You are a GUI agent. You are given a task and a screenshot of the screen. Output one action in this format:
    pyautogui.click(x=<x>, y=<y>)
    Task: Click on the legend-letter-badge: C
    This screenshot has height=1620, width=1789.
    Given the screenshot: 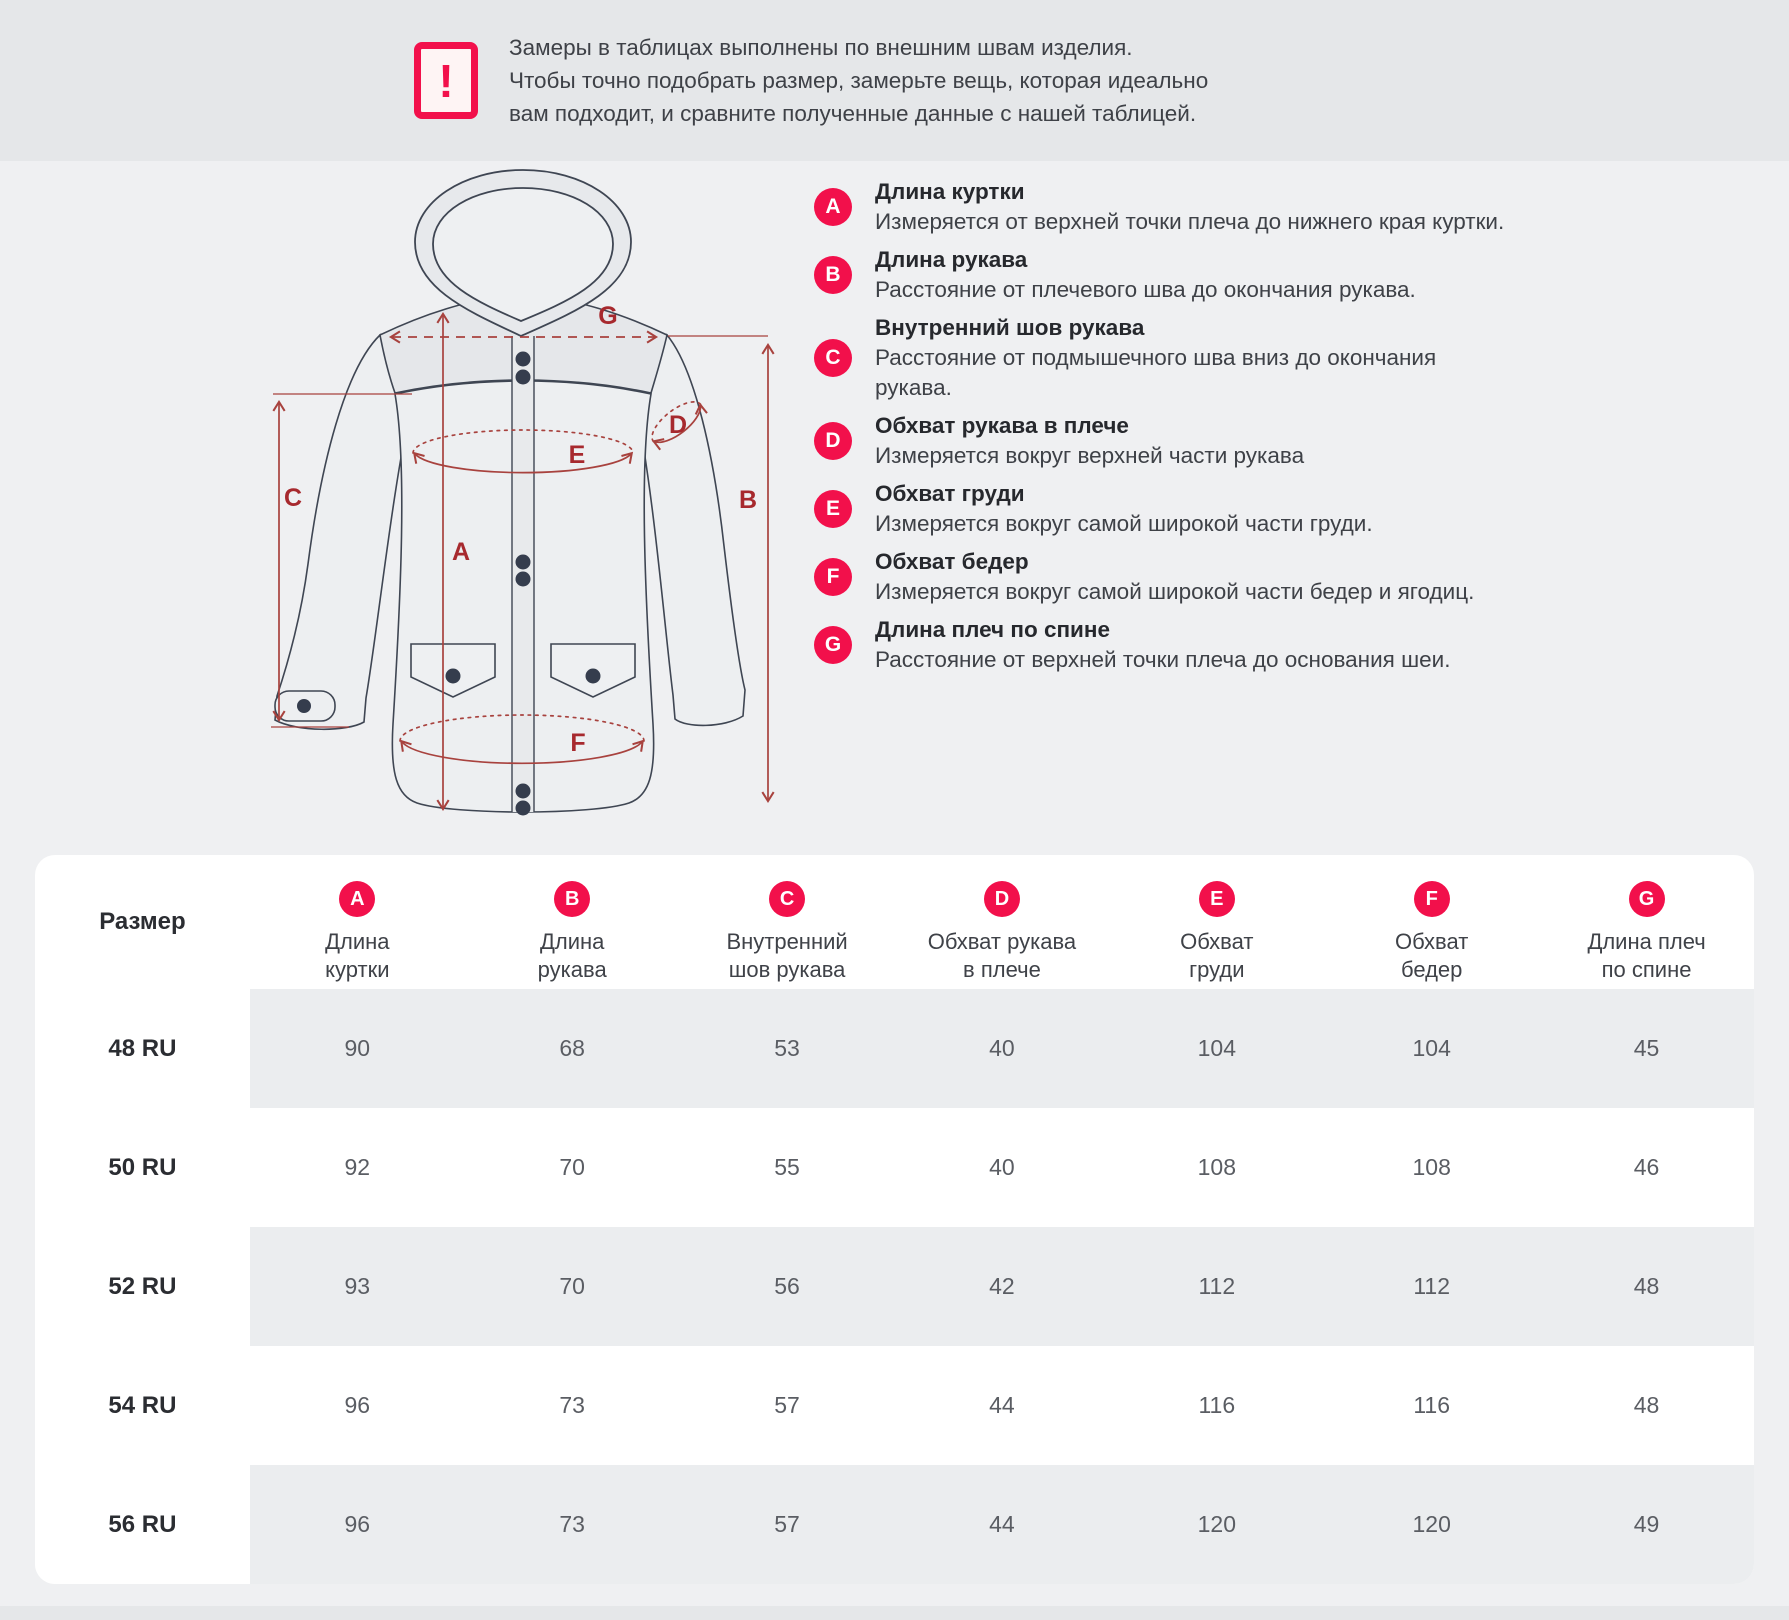 What is the action you would take?
    pyautogui.click(x=833, y=358)
    